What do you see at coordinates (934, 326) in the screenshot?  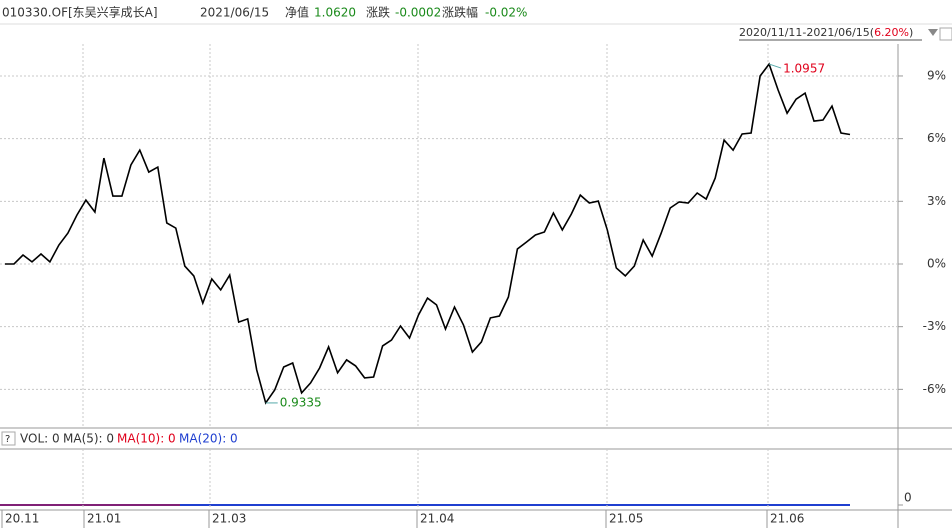 I see `y-tick-label: -3%` at bounding box center [934, 326].